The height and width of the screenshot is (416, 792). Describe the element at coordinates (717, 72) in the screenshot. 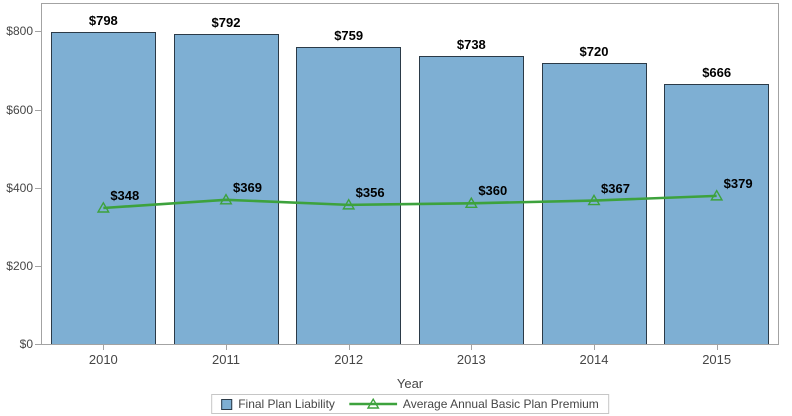

I see `bar-value-label: $666` at that location.